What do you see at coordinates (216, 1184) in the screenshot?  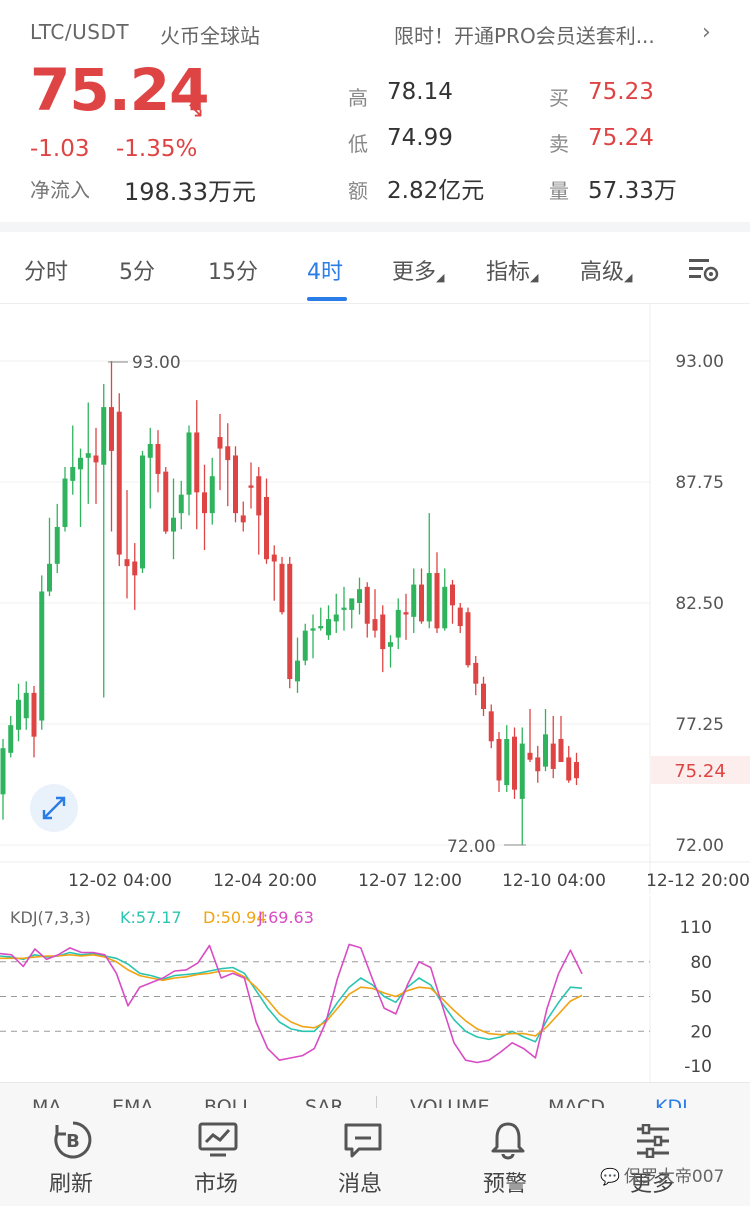 I see `nav-market-label: 市场` at bounding box center [216, 1184].